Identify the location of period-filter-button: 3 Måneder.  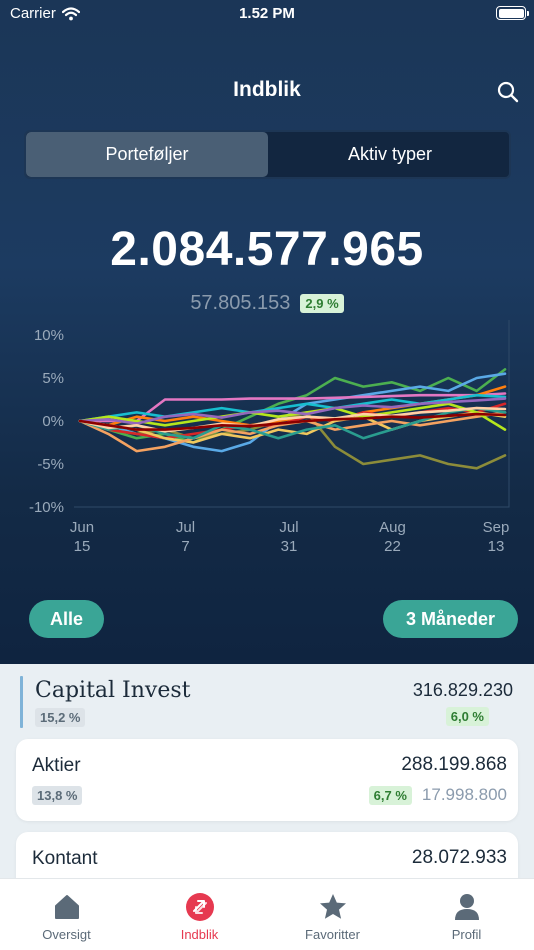
(450, 619).